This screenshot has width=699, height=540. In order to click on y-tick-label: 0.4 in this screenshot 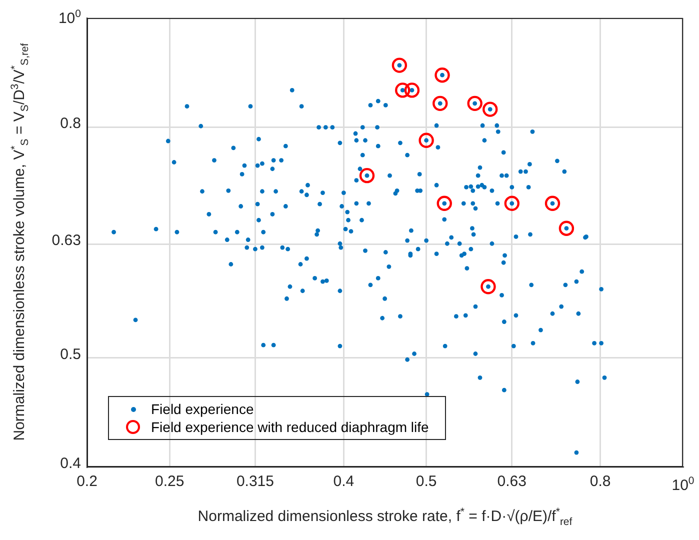, I will do `click(70, 463)`.